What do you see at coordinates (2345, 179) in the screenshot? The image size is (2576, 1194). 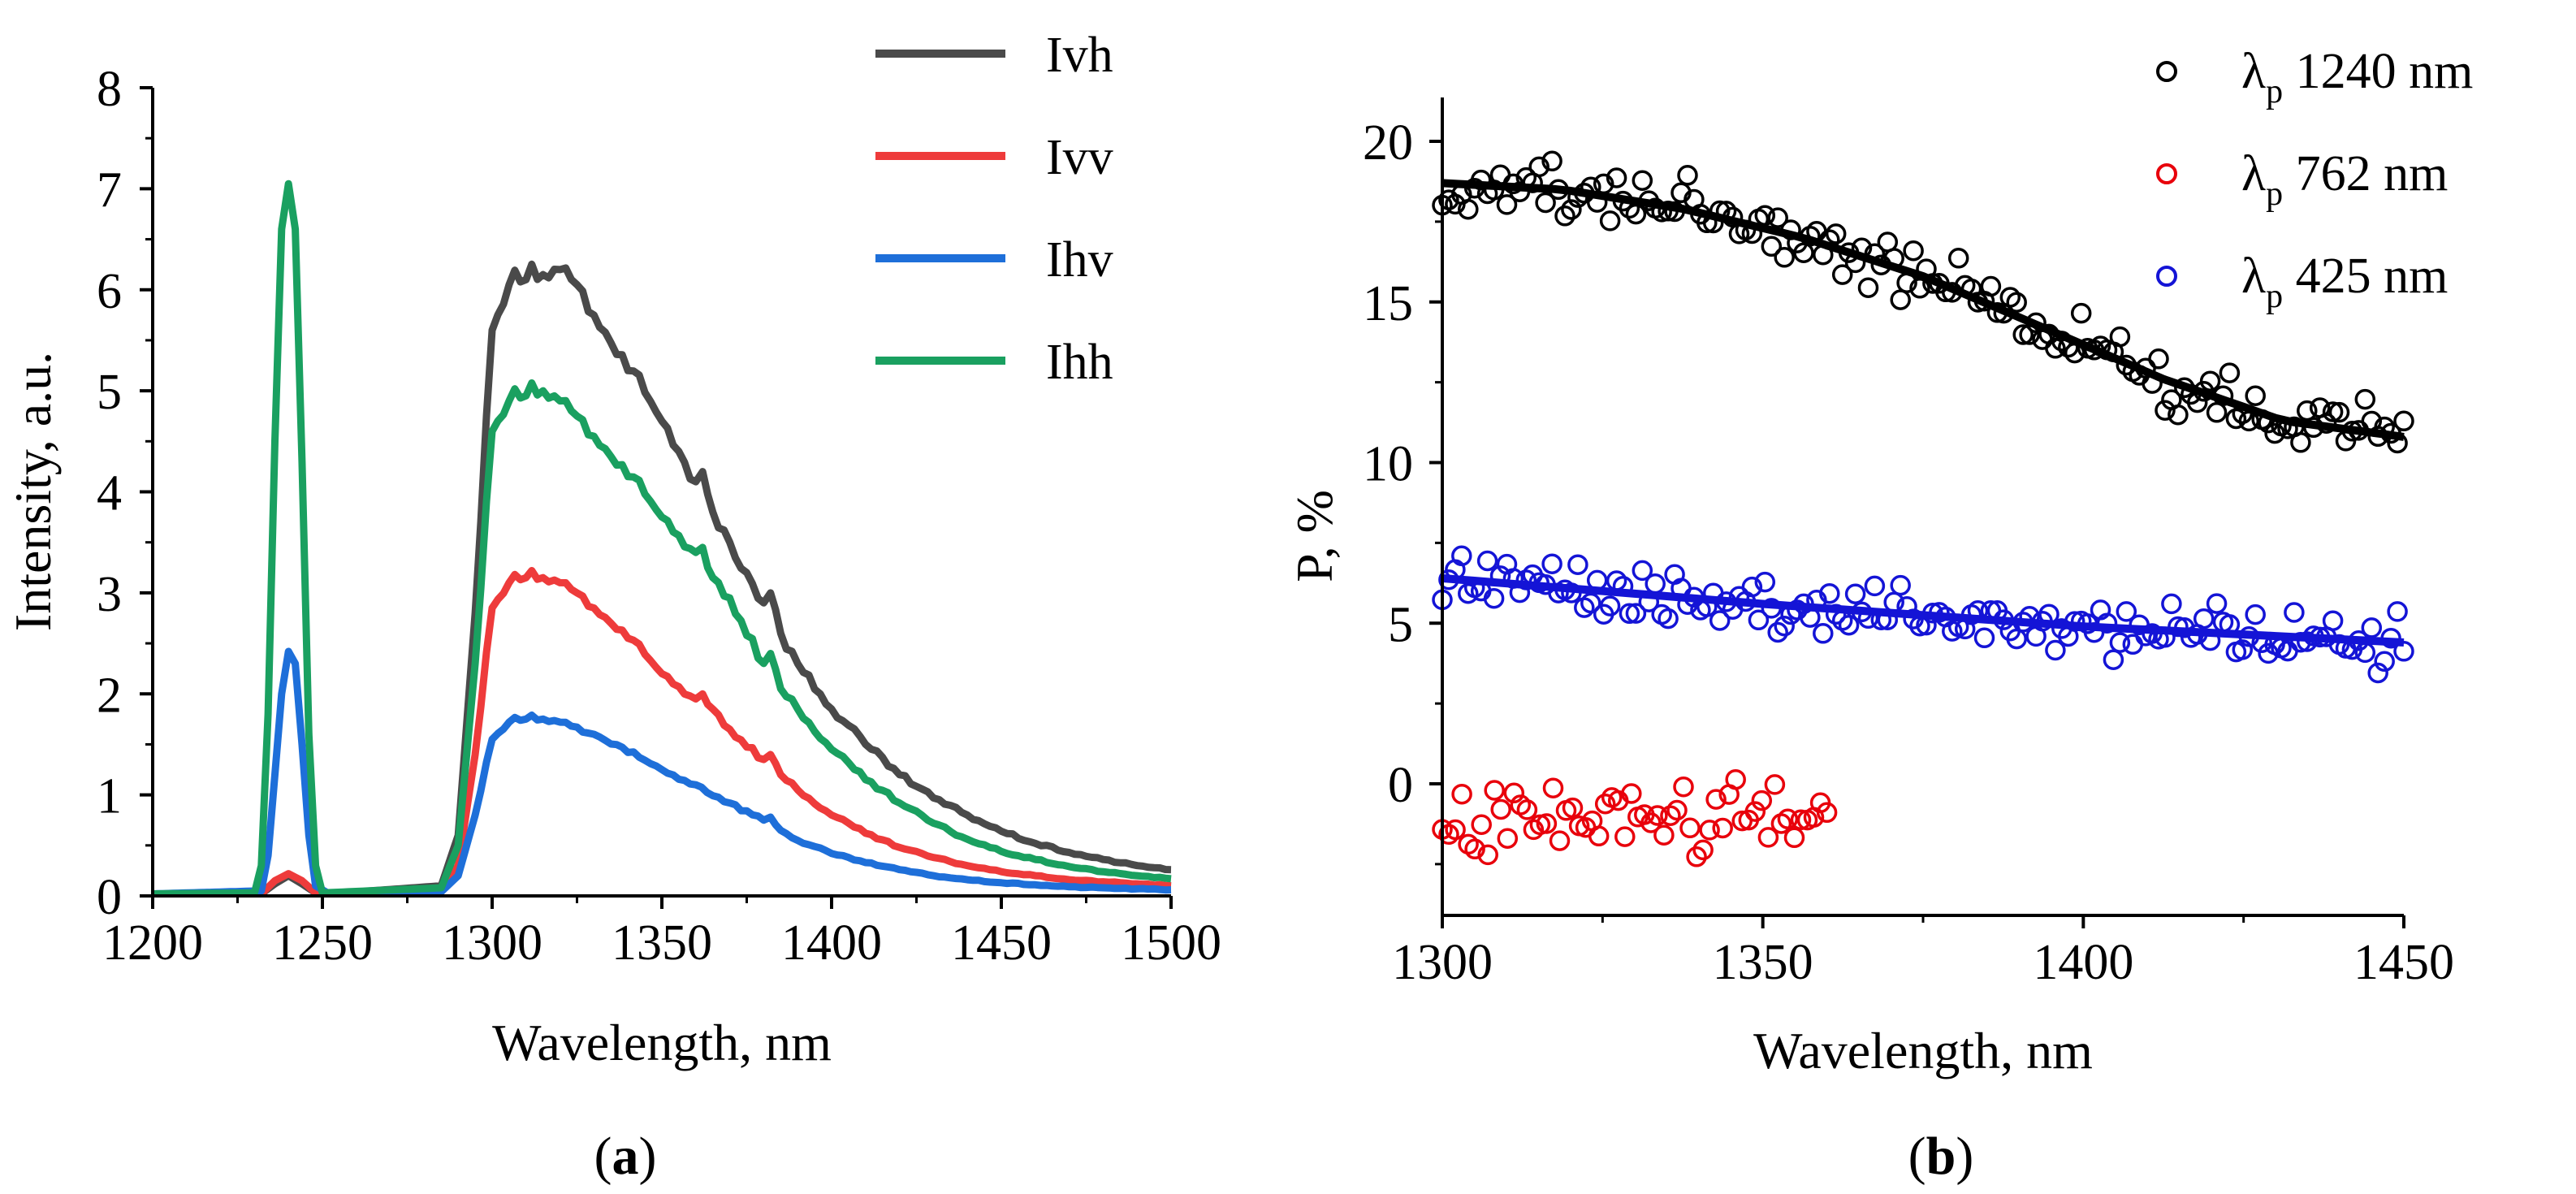 I see `legend-label: λp 762 nm` at bounding box center [2345, 179].